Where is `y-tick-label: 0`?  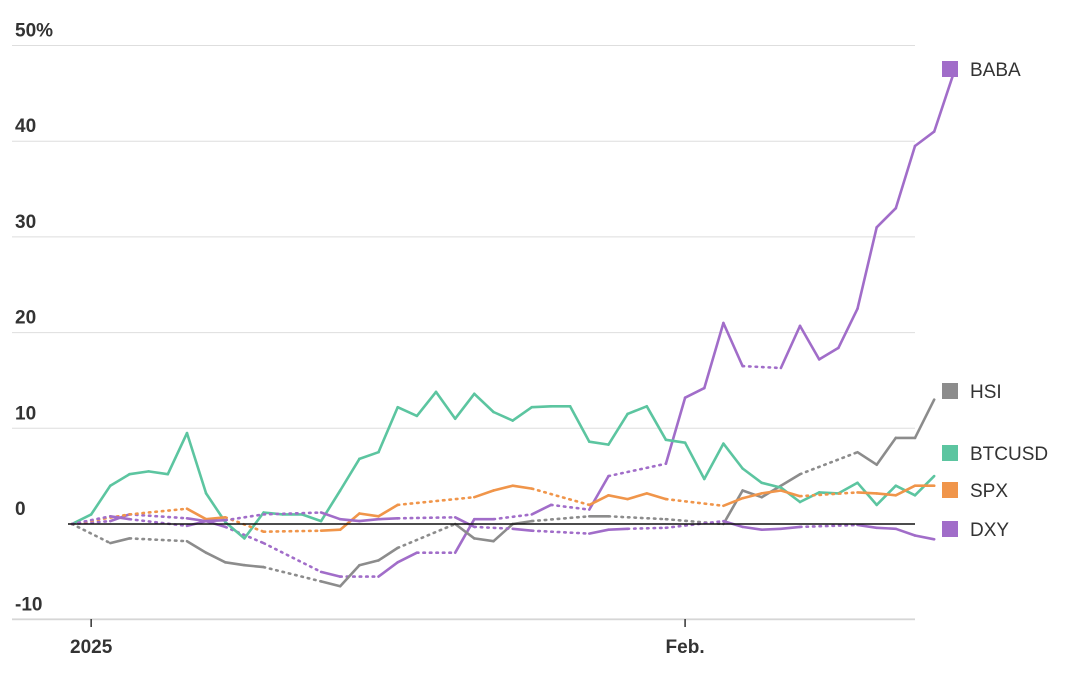 y-tick-label: 0 is located at coordinates (20, 509).